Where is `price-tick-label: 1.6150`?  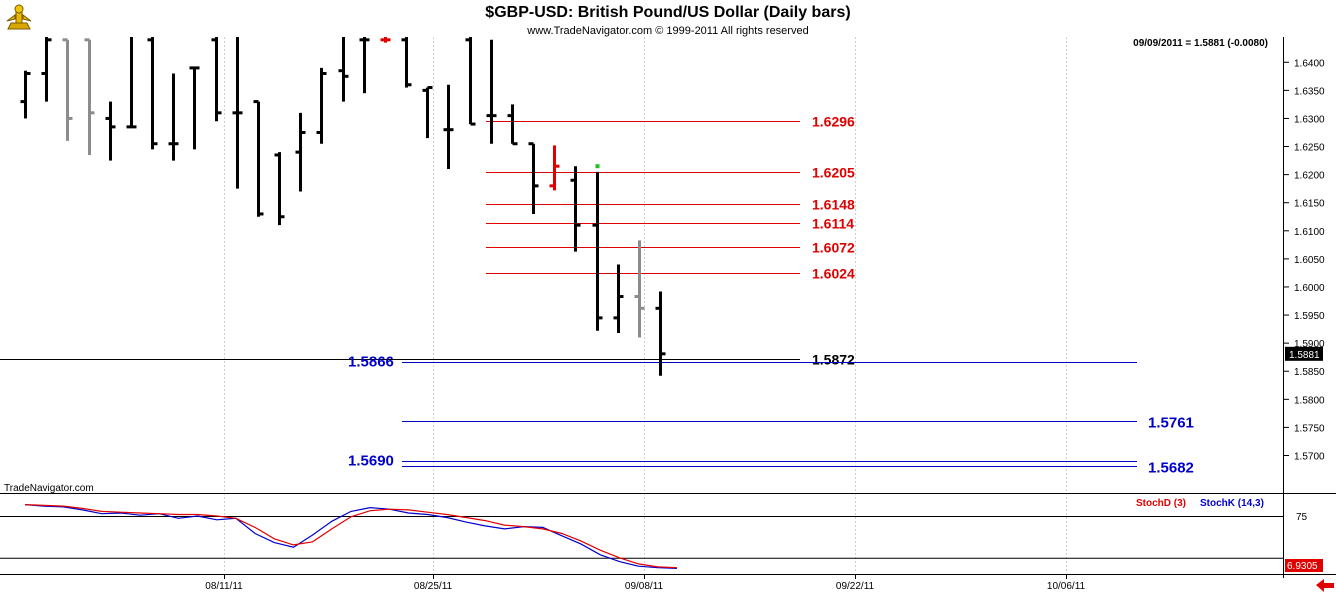 price-tick-label: 1.6150 is located at coordinates (1309, 204).